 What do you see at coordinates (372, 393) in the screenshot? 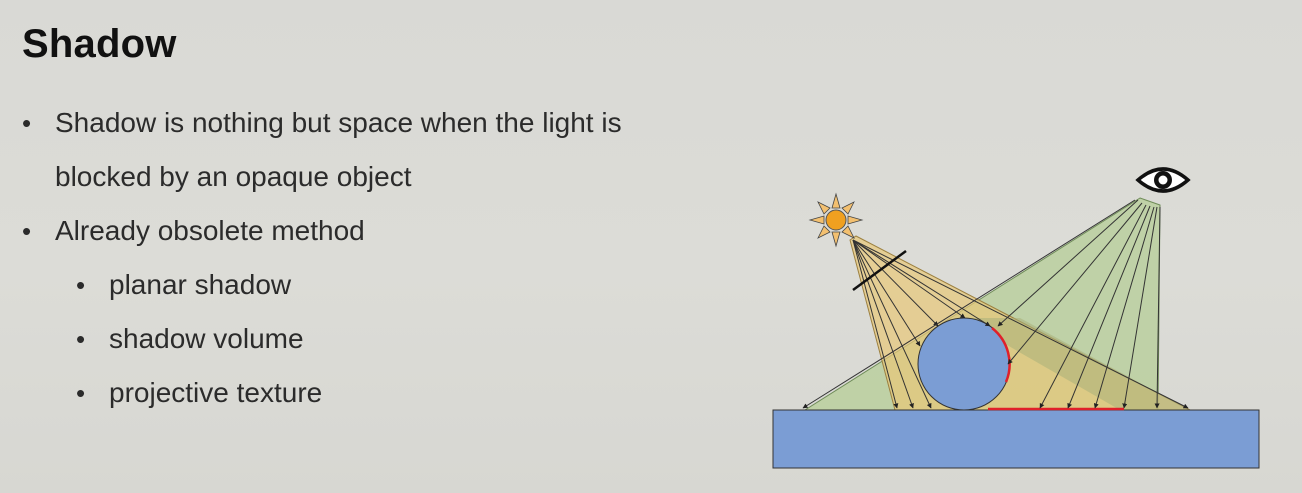
I see `sub-bullet-item: • projective texture` at bounding box center [372, 393].